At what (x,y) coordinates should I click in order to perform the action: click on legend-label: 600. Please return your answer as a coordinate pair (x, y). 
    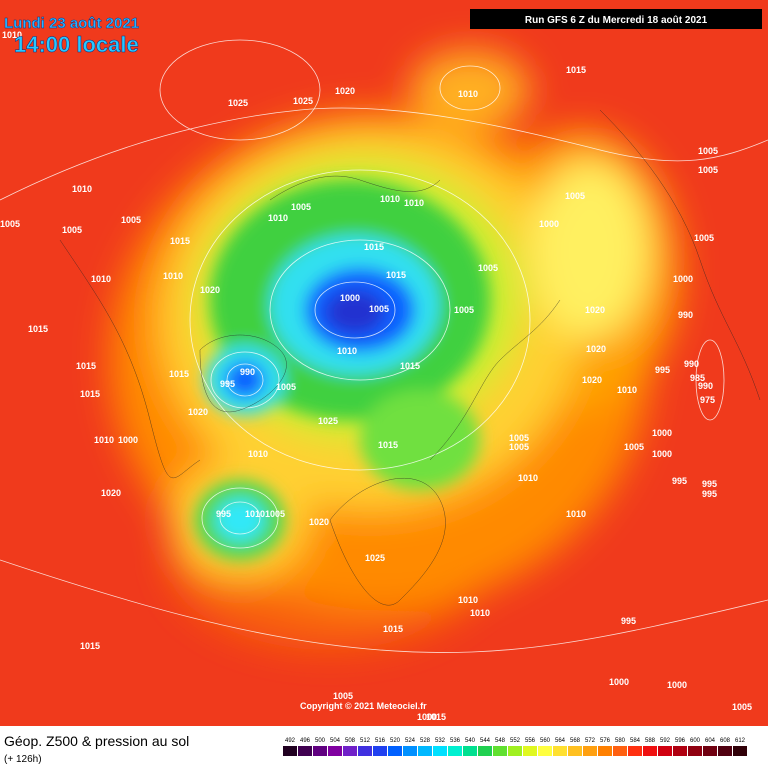
    Looking at the image, I should click on (695, 741).